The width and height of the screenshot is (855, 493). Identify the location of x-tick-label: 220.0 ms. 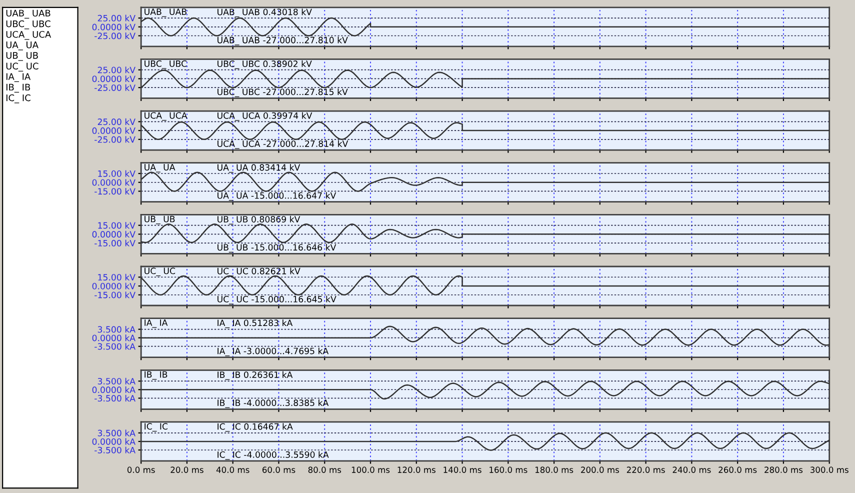
(645, 469).